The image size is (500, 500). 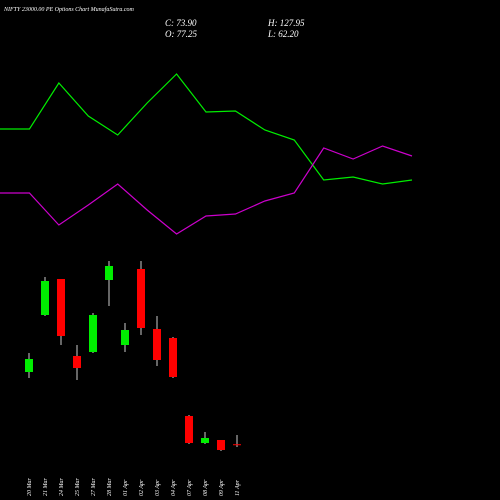 I want to click on line-series, so click(x=206, y=190).